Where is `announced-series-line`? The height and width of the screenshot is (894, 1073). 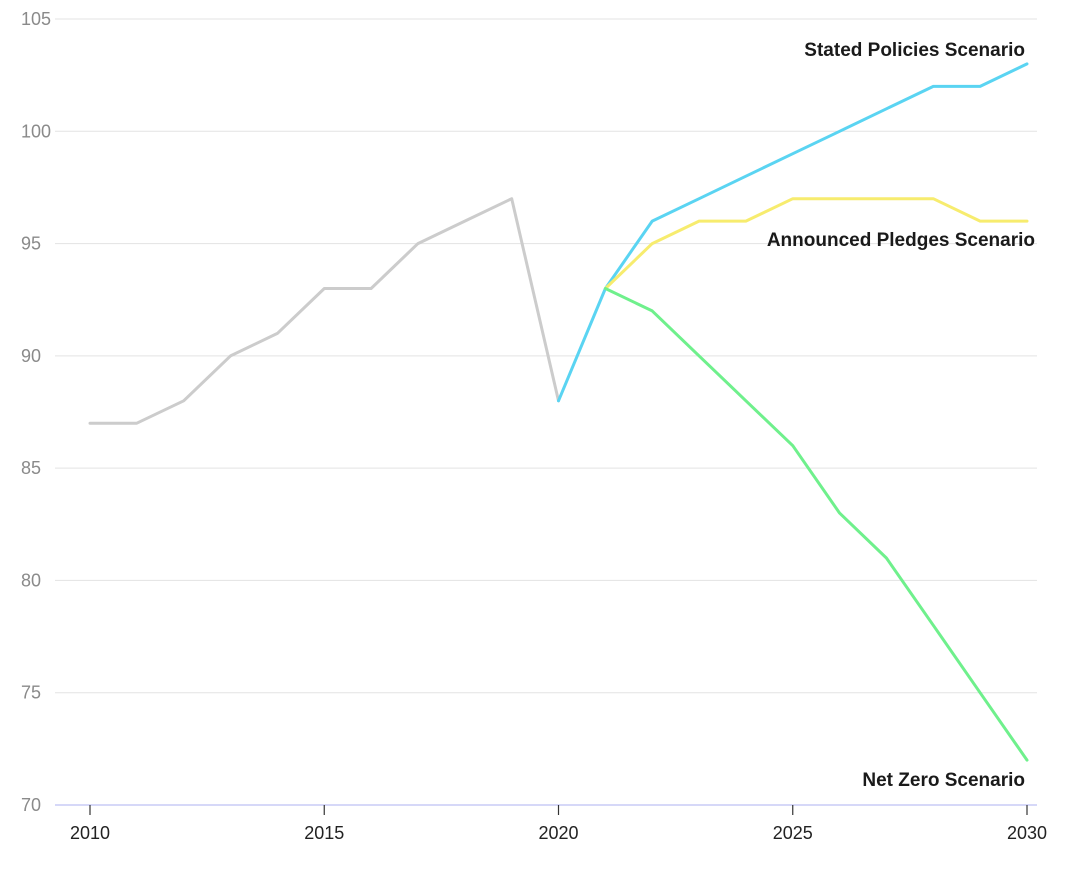 announced-series-line is located at coordinates (816, 243).